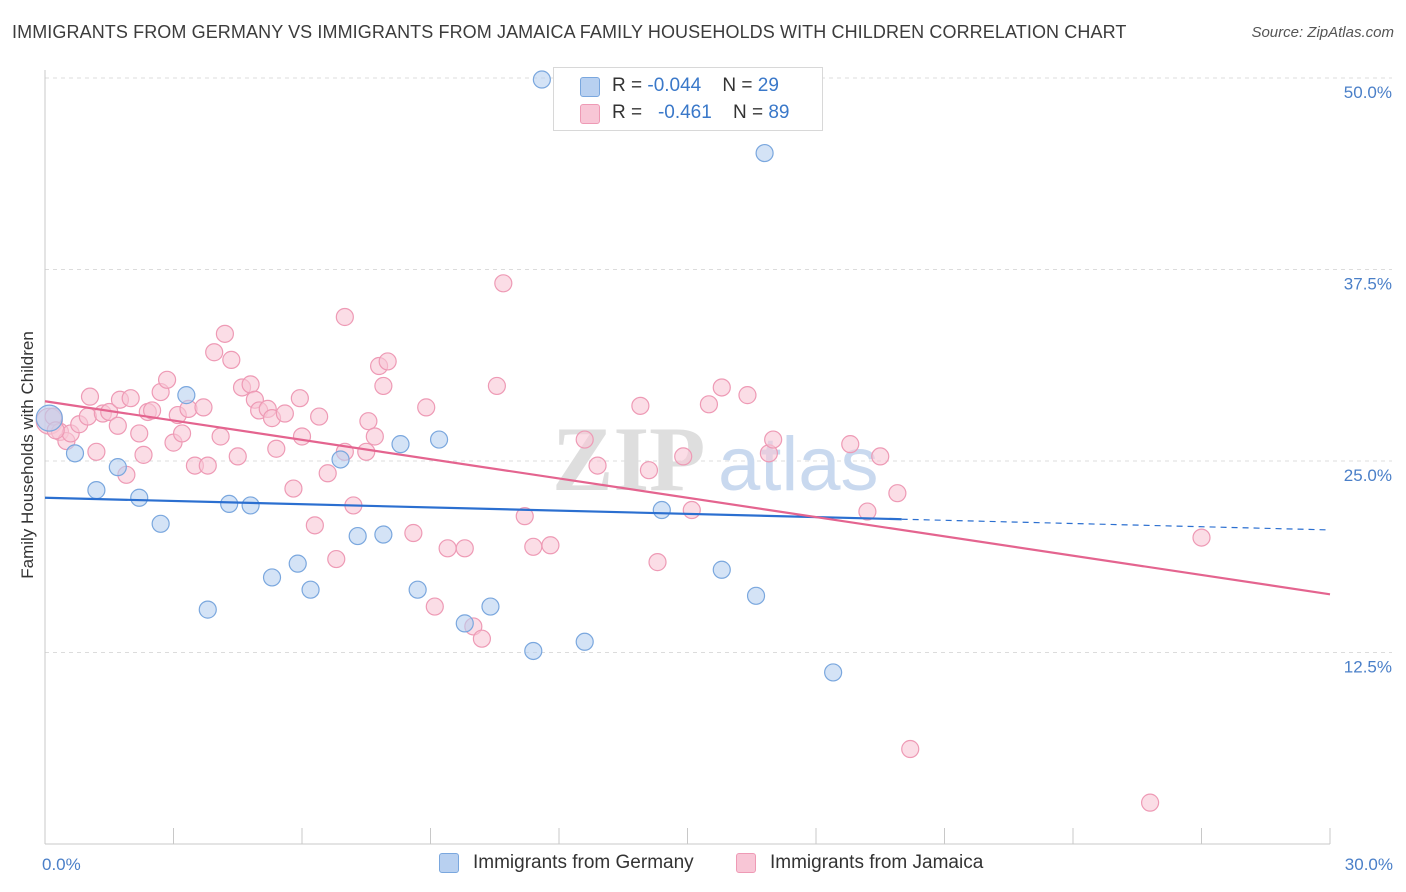 The height and width of the screenshot is (892, 1406). What do you see at coordinates (630, 112) in the screenshot?
I see `jamaica-r-label: R =` at bounding box center [630, 112].